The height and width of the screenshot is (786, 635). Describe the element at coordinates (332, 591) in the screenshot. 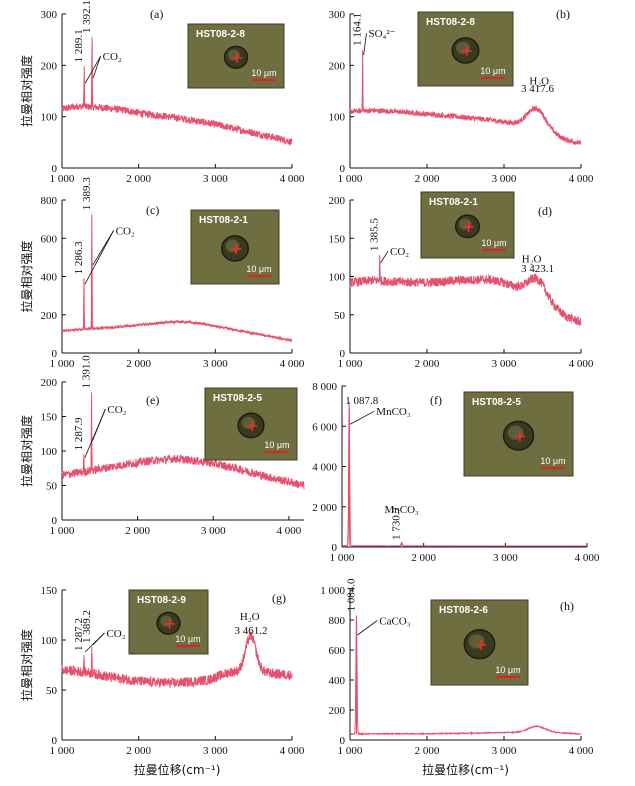

I see `y-tick-label: 1 000` at that location.